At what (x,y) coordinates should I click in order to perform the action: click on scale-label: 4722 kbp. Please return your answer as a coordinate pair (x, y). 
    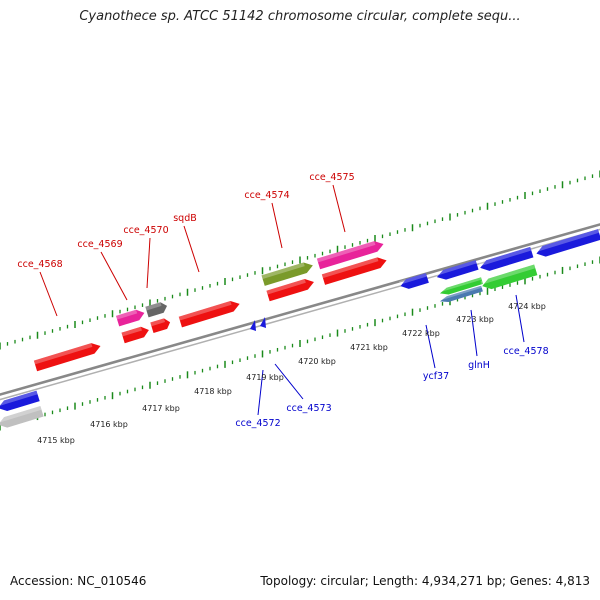
    Looking at the image, I should click on (421, 333).